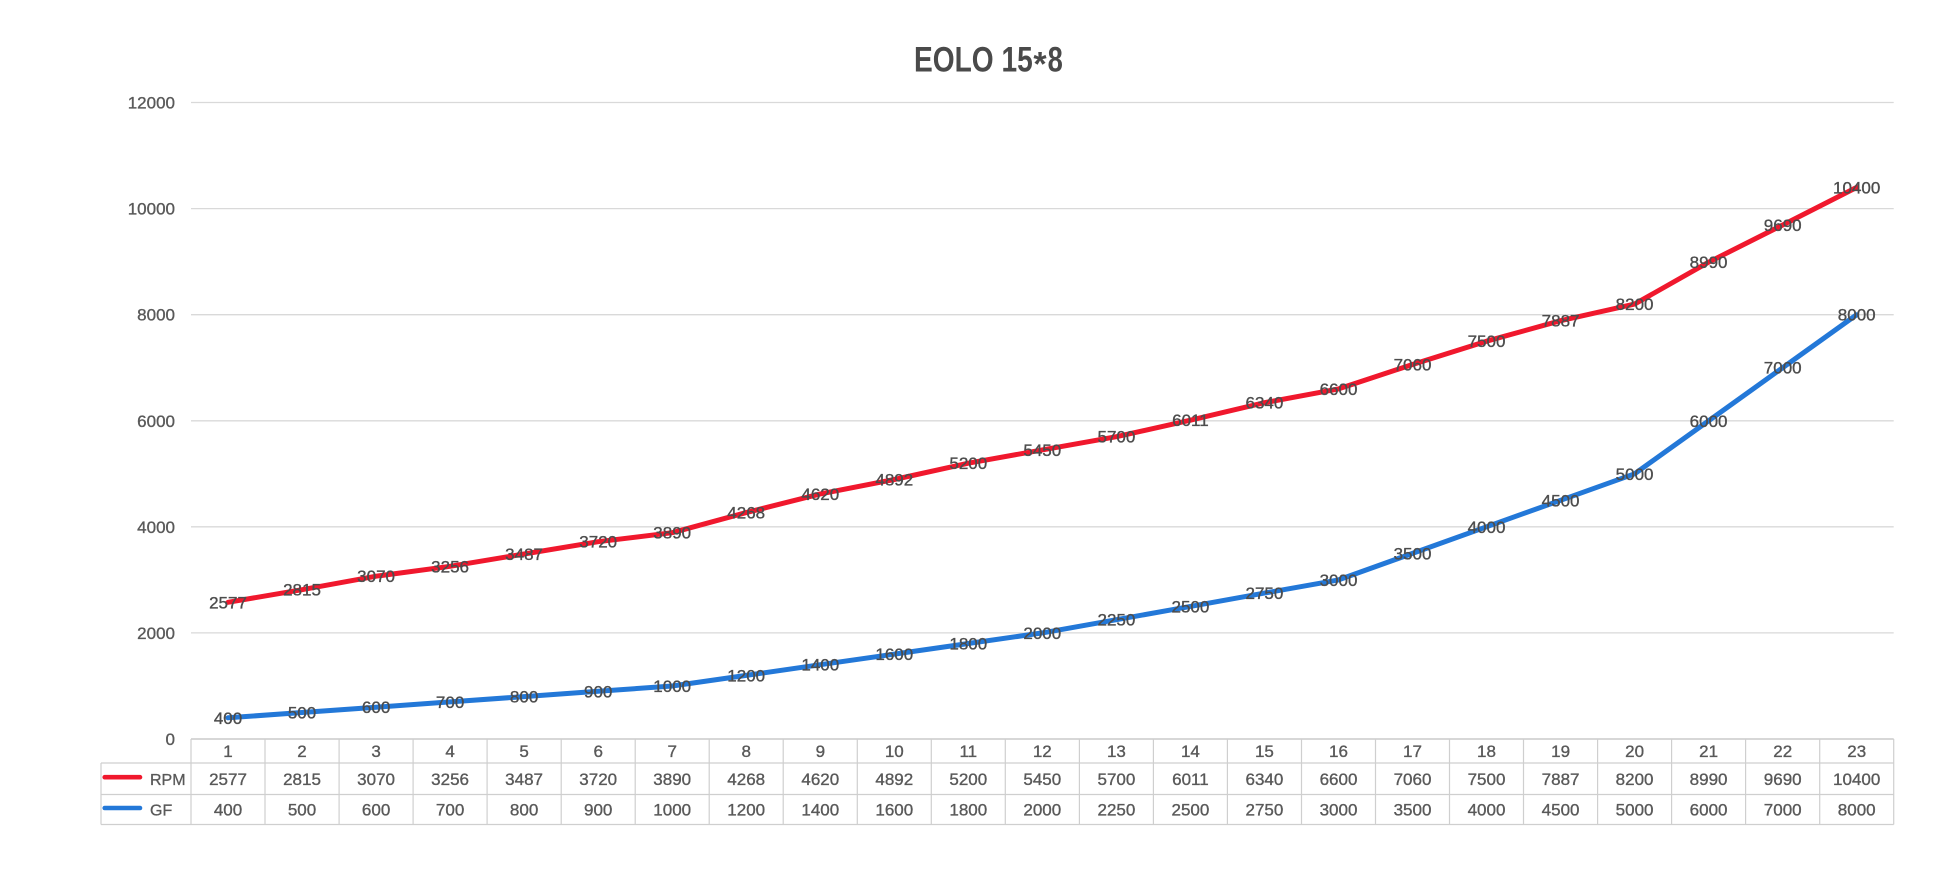  What do you see at coordinates (1561, 321) in the screenshot?
I see `svg-text: 7887` at bounding box center [1561, 321].